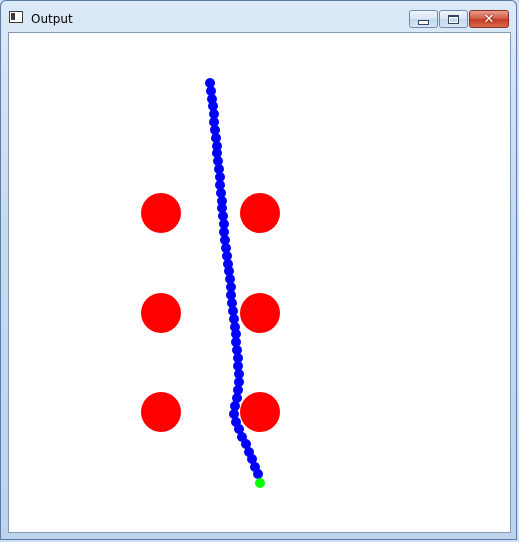  I want to click on close-button: ✕, so click(489, 19).